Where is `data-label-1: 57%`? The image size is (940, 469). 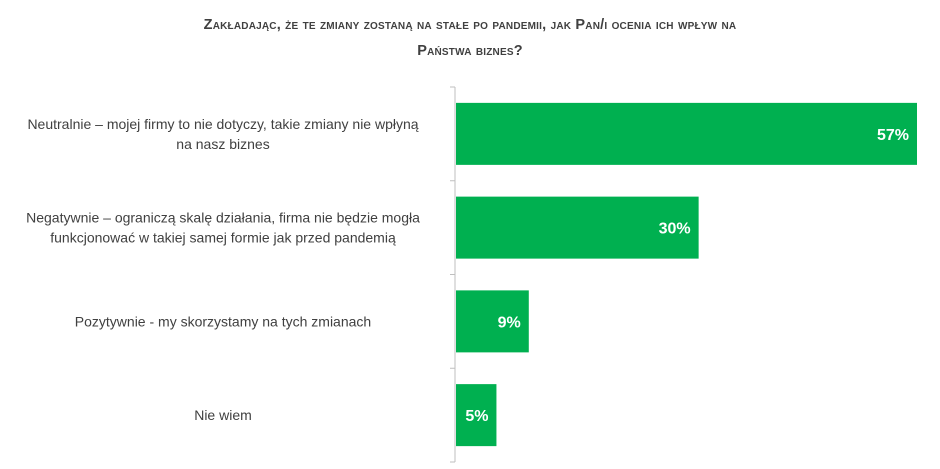
data-label-1: 57% is located at coordinates (893, 135).